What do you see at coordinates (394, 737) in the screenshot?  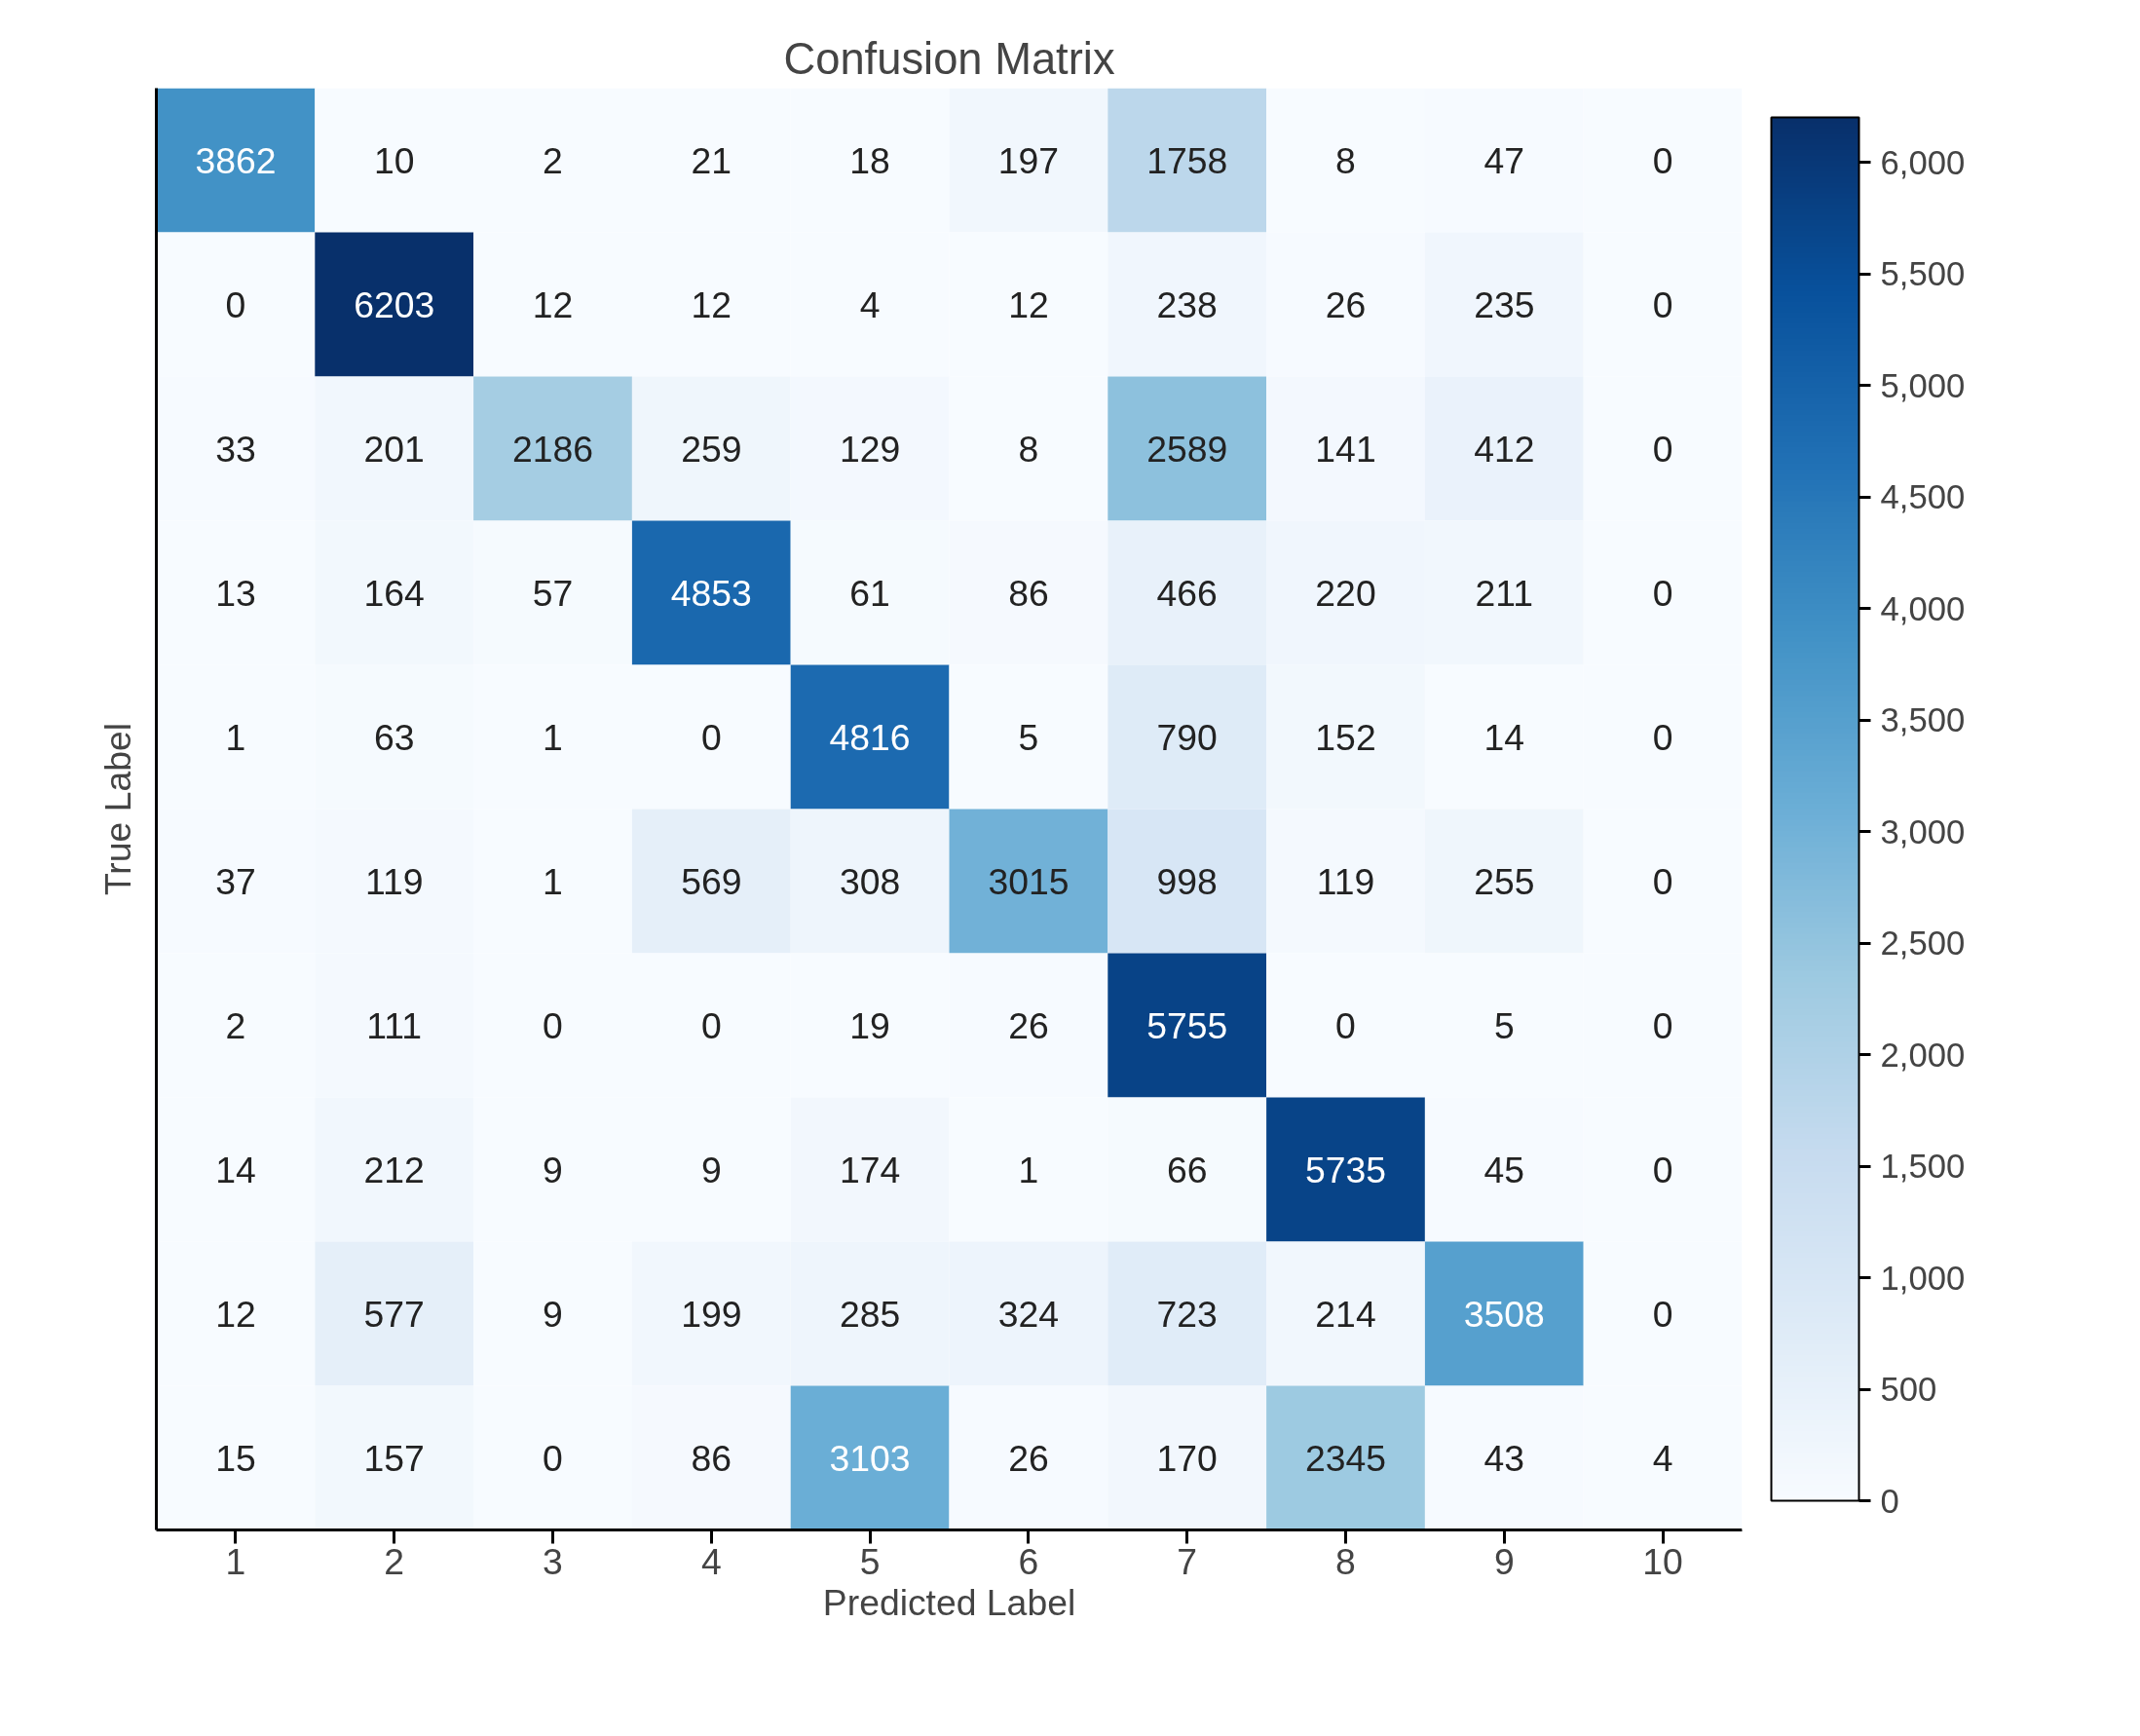 I see `data-label: 63` at bounding box center [394, 737].